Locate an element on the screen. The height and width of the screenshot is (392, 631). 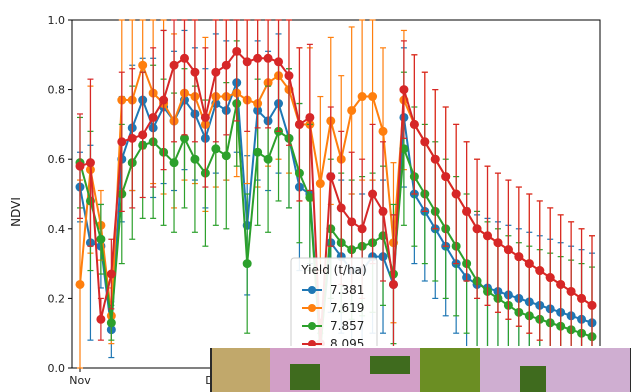
y-tick-label: 0.8 is located at coordinates (57, 90).